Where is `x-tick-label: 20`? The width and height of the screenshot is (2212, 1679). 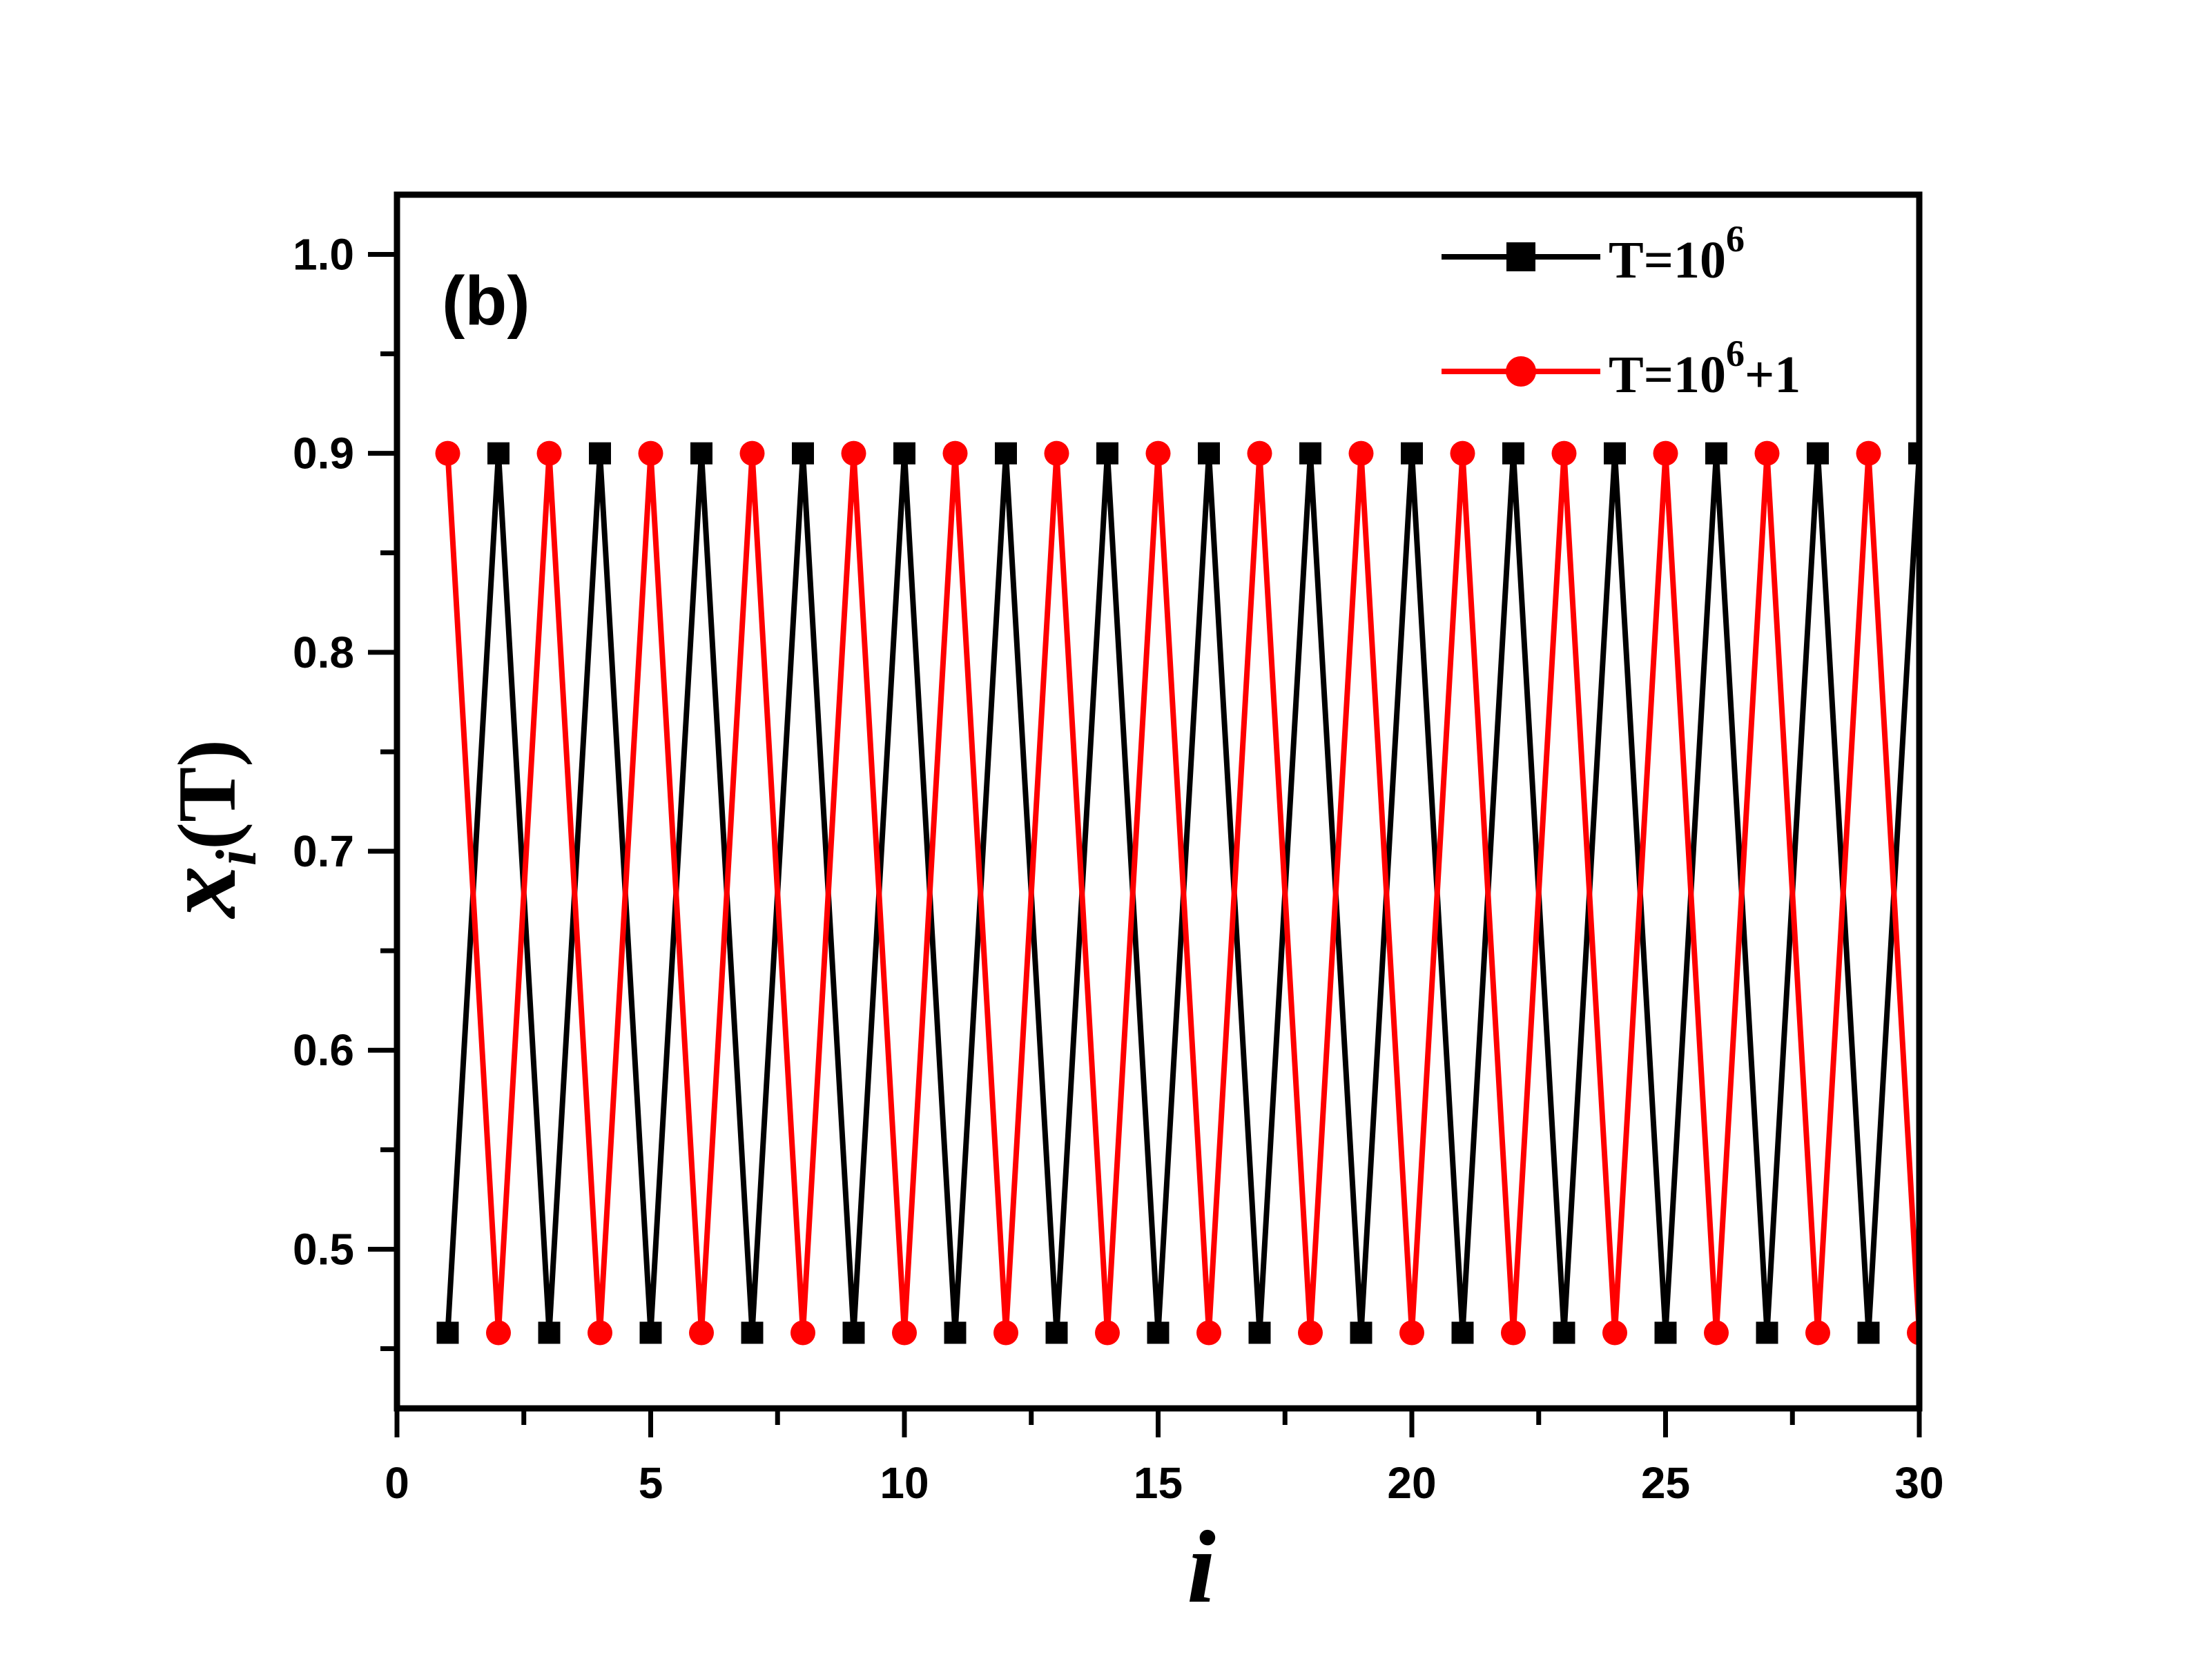
x-tick-label: 20 is located at coordinates (1411, 1483).